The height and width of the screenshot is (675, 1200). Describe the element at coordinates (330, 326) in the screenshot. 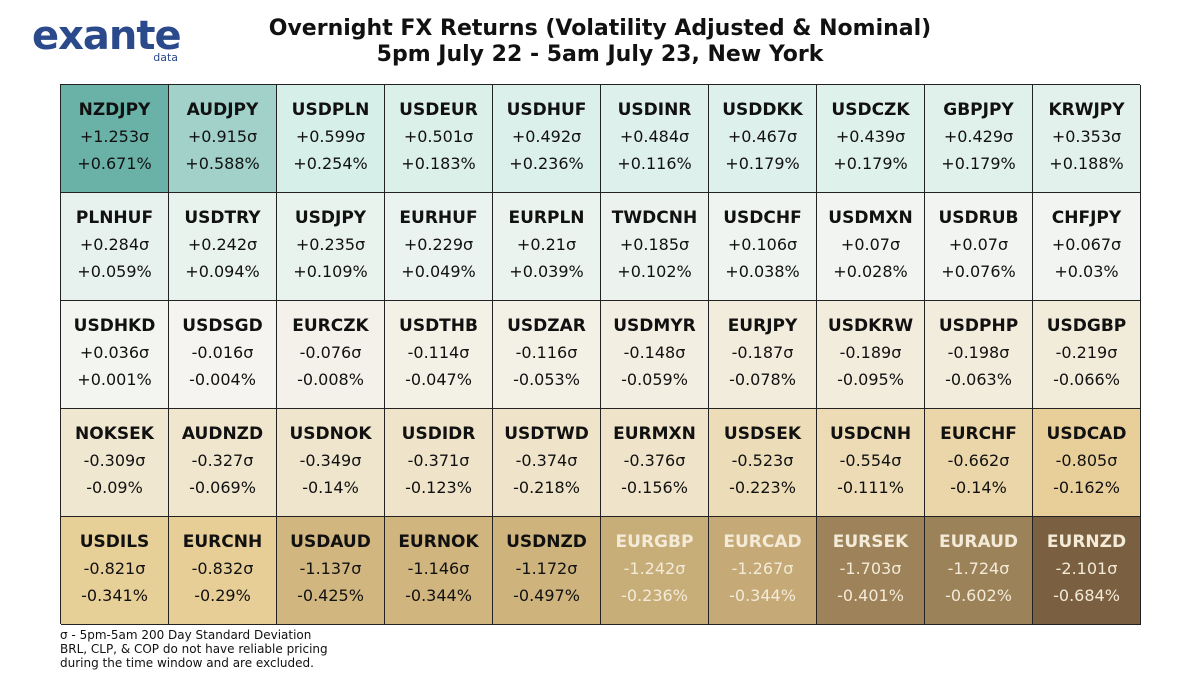

I see `pair-label: EURCZK` at that location.